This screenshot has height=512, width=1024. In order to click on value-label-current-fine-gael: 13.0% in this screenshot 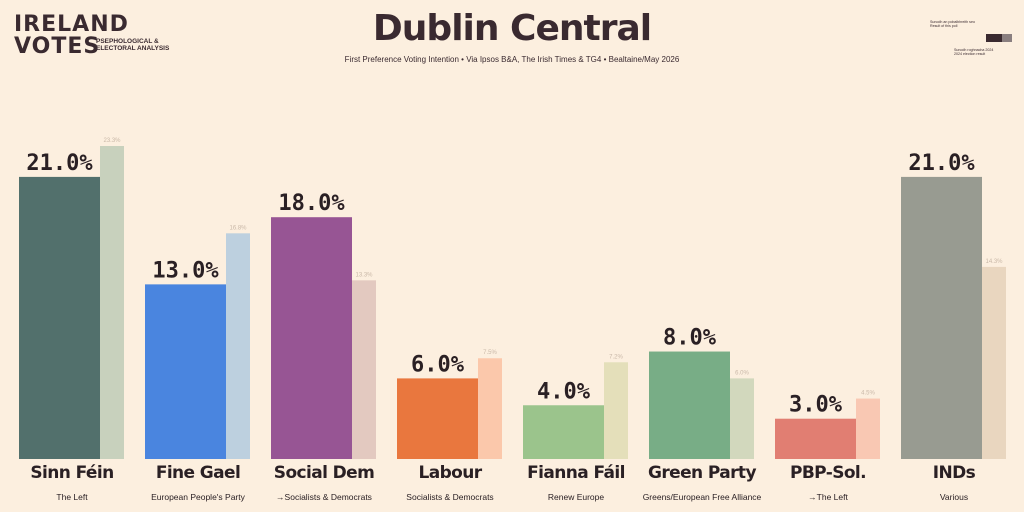, I will do `click(185, 270)`.